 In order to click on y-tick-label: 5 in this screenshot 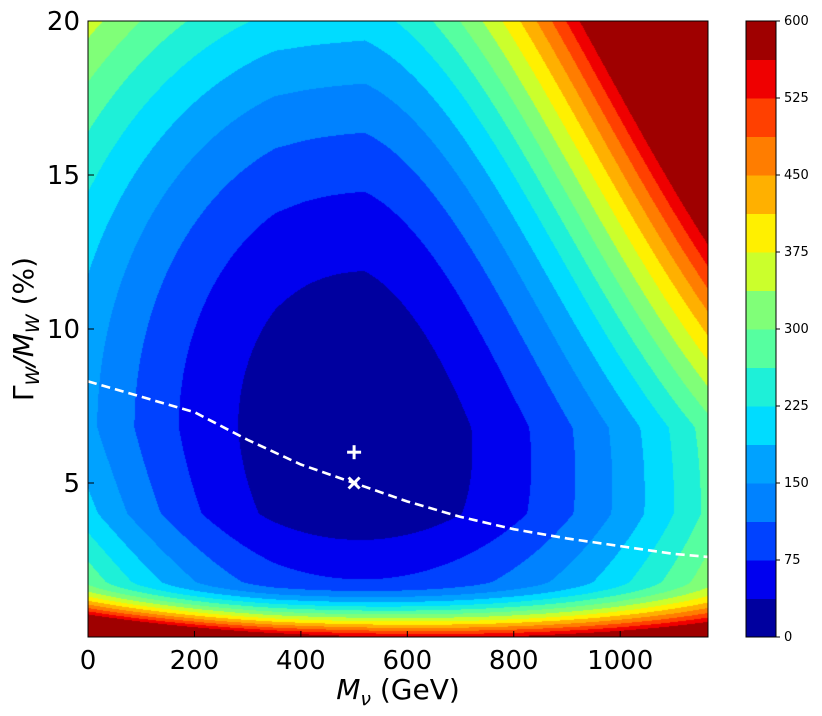, I will do `click(71, 484)`.